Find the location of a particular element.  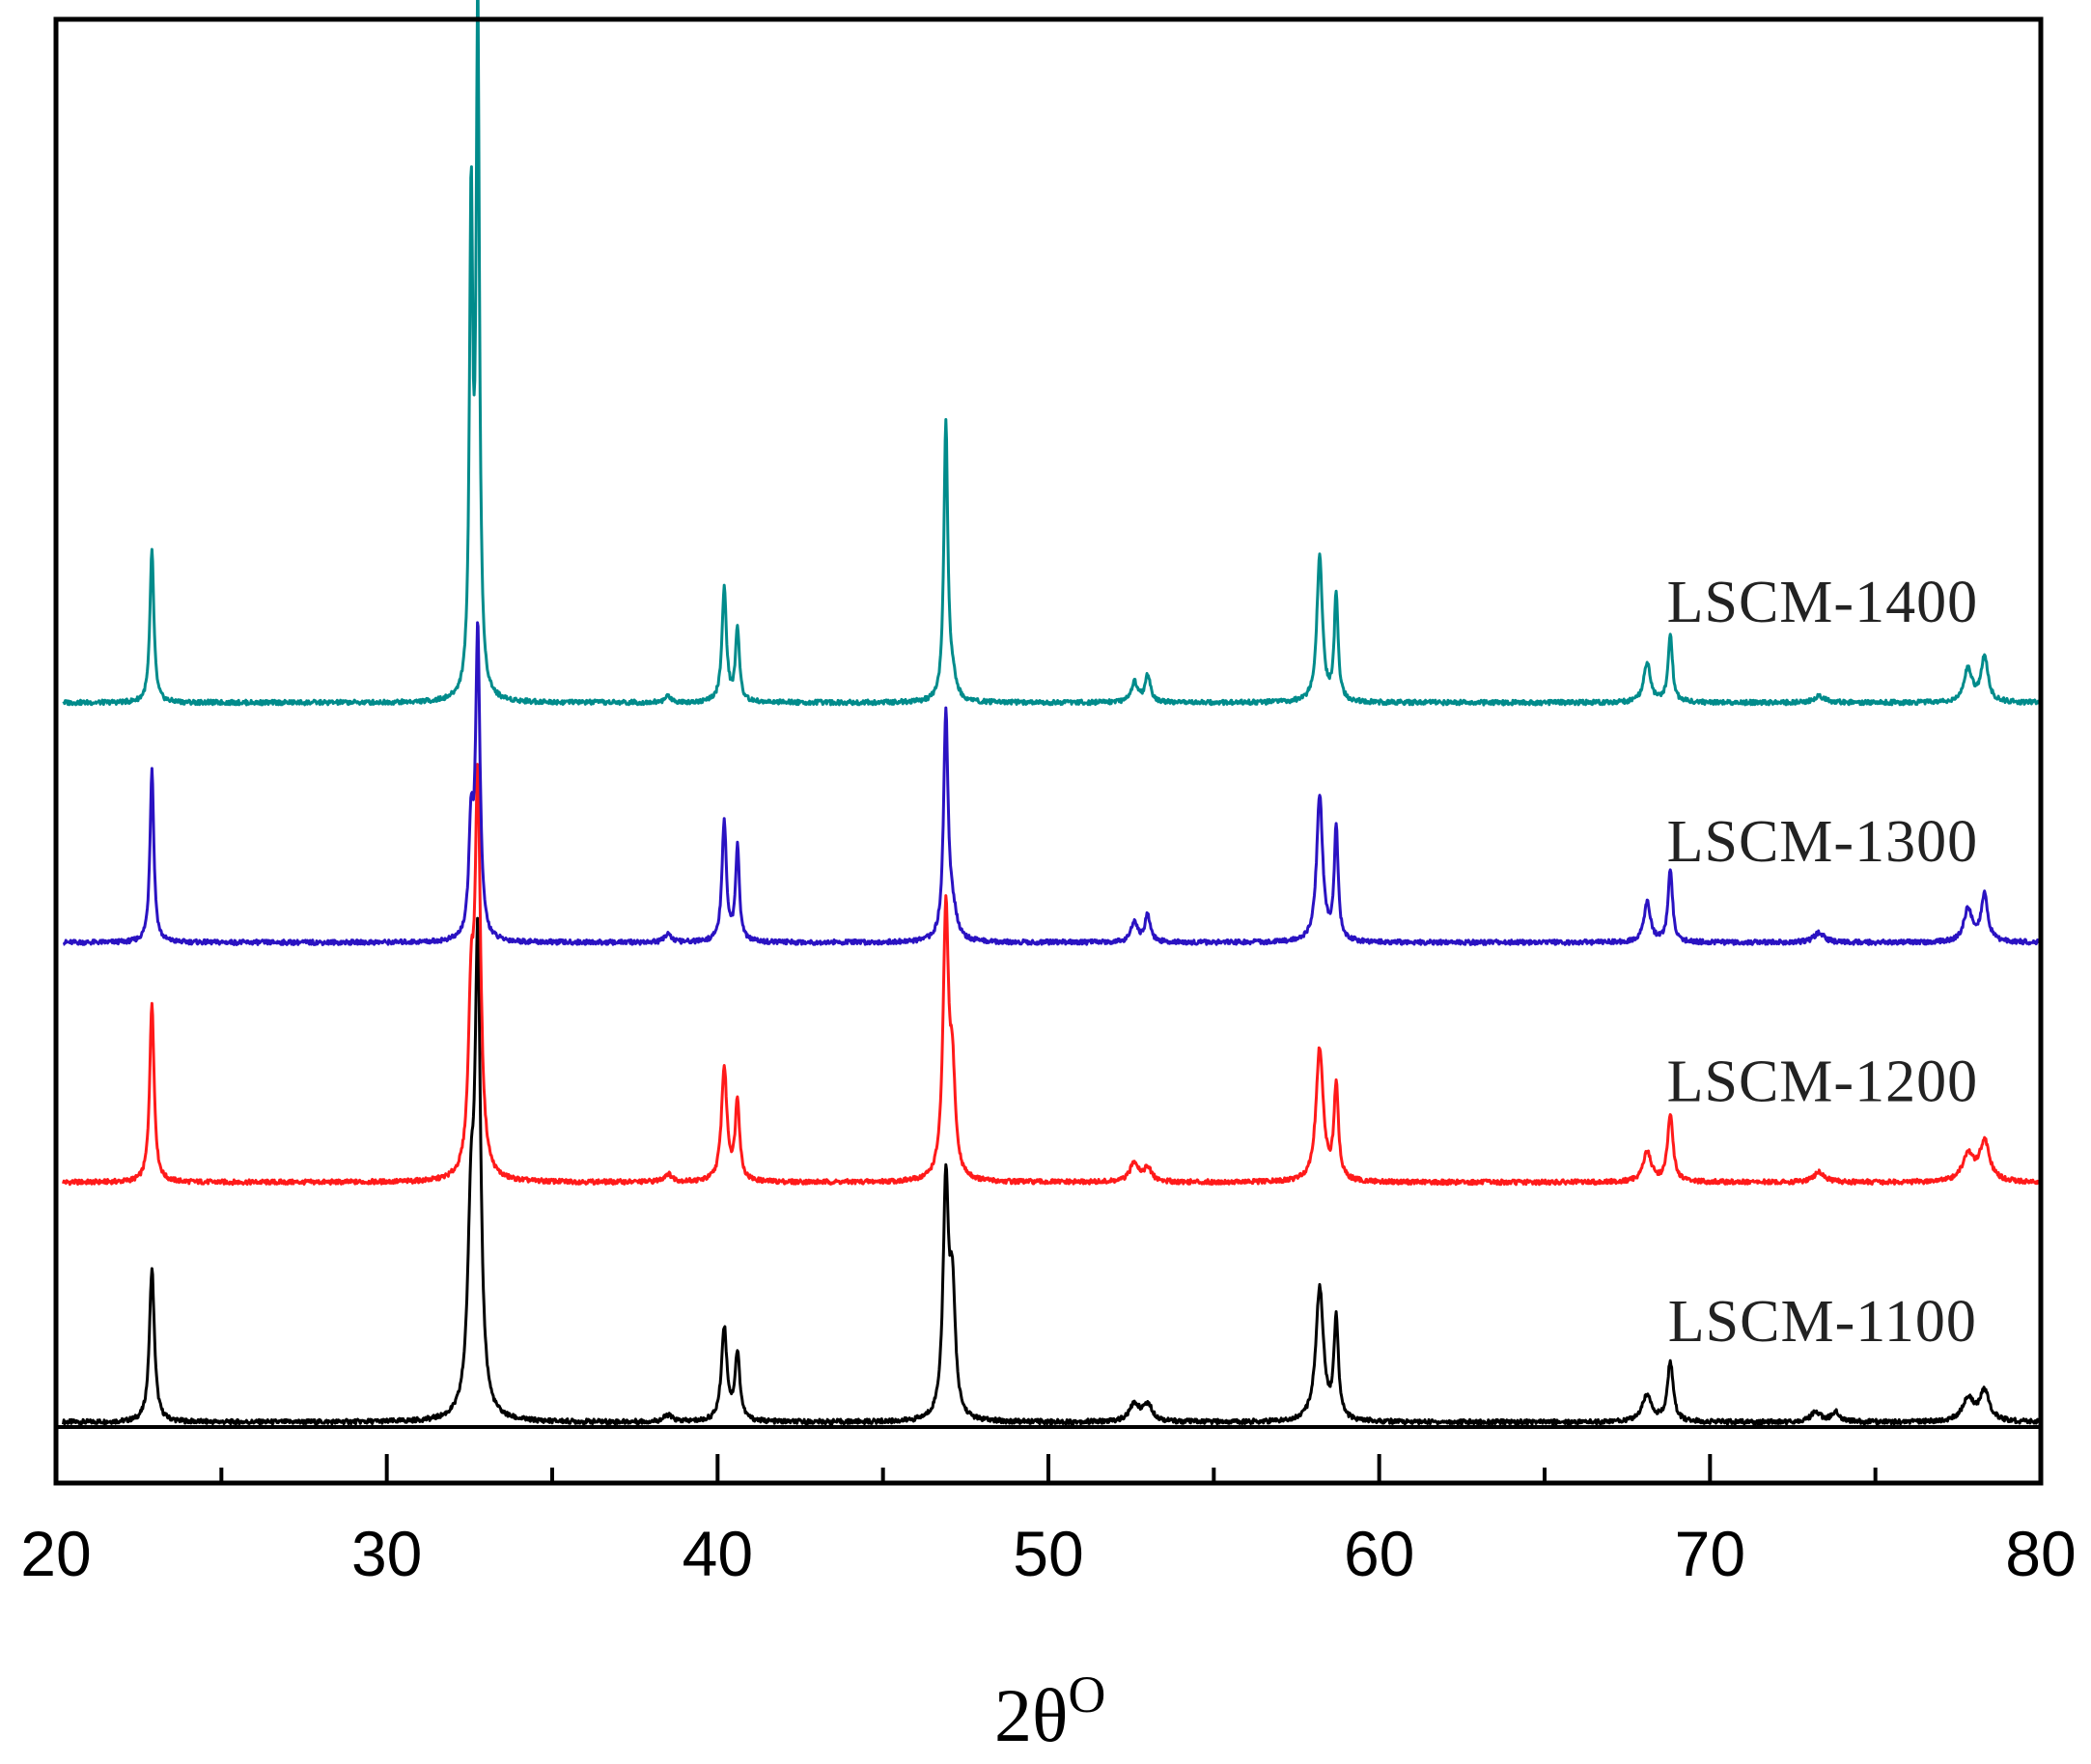

x-tick-label: 40 is located at coordinates (718, 1554).